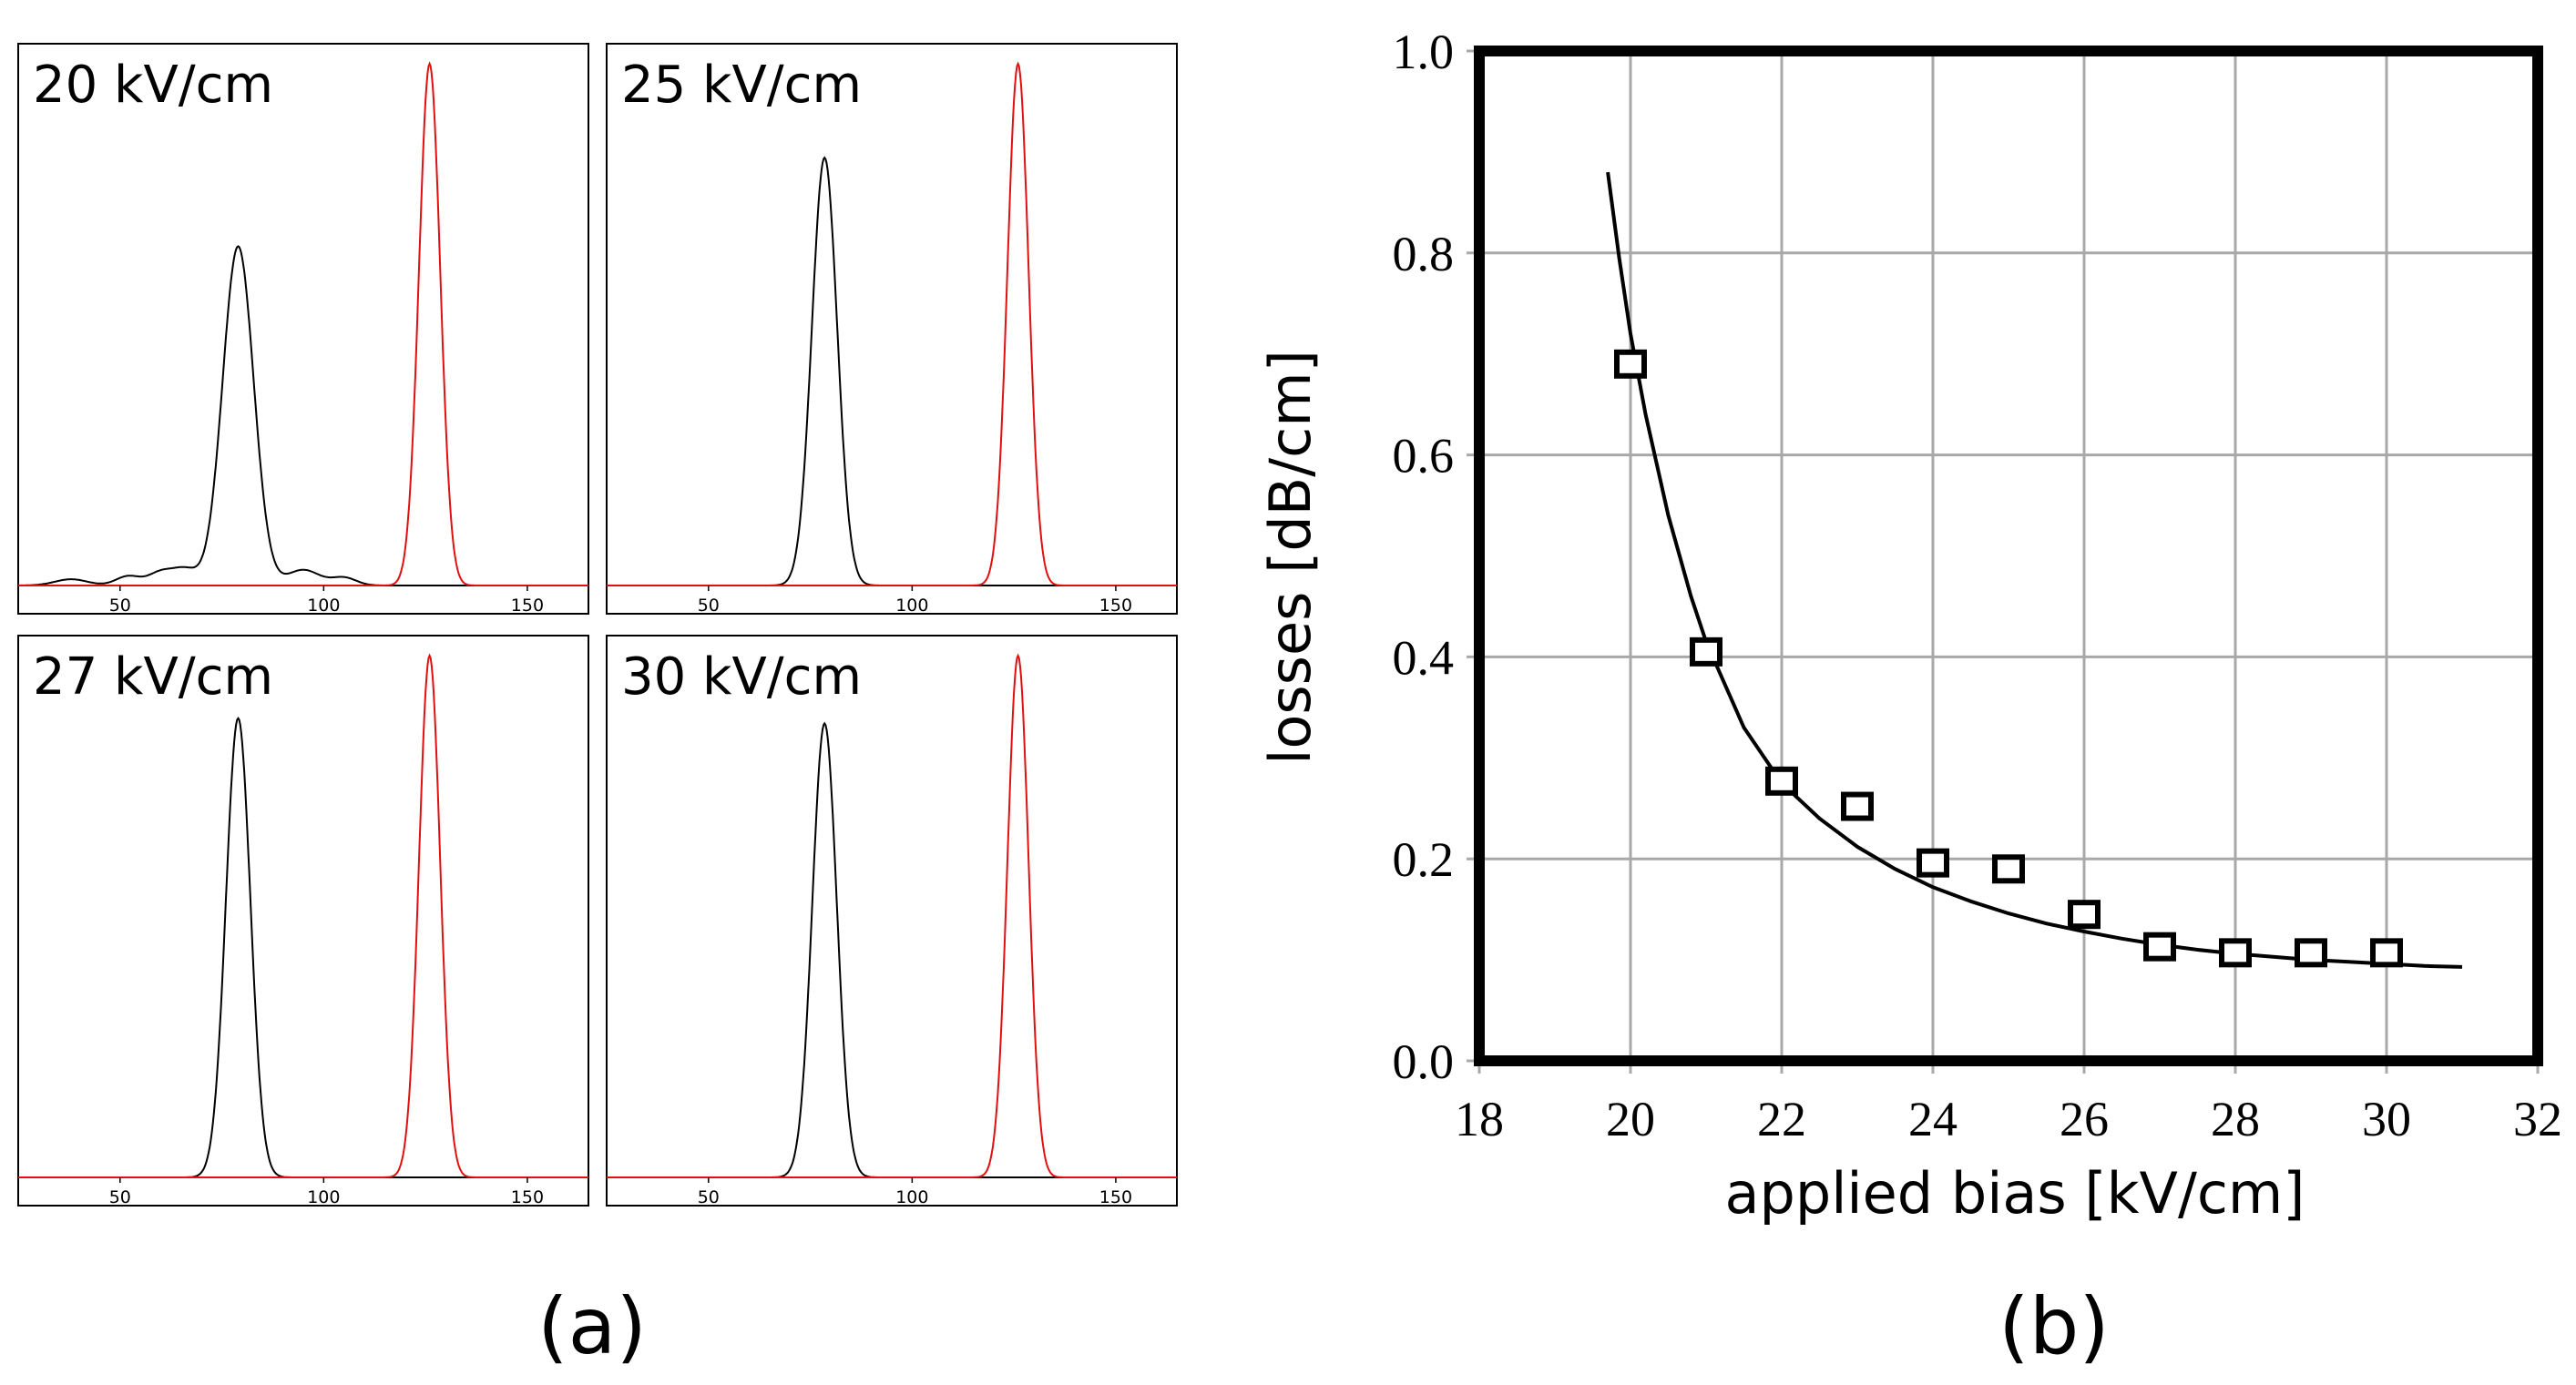 The image size is (2576, 1385). What do you see at coordinates (2009, 1119) in the screenshot?
I see `x-tick-labels: 18 20 22 24 26 28 30 32` at bounding box center [2009, 1119].